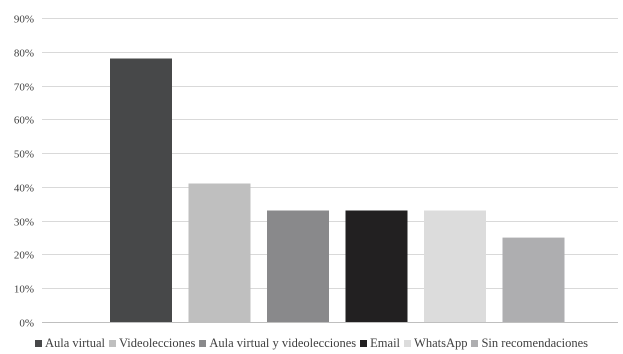 Image resolution: width=623 pixels, height=354 pixels. I want to click on legend-item: Aula virtual, so click(70, 343).